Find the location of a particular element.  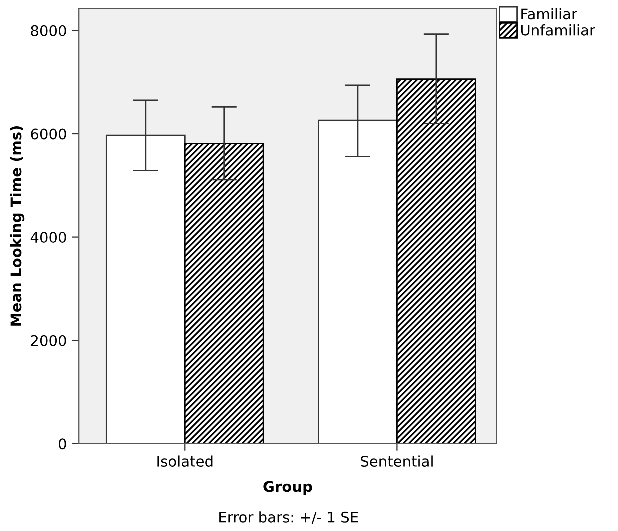

y-tick-label: 8000 is located at coordinates (48, 30).